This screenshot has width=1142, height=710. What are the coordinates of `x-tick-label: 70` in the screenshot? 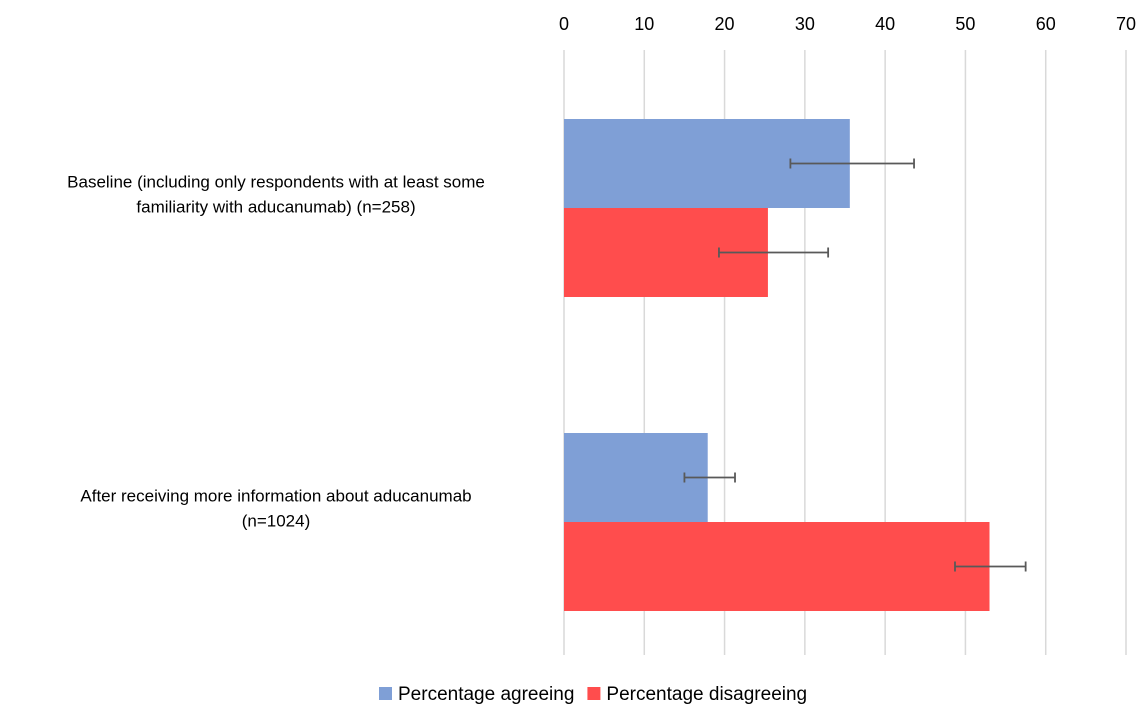 It's located at (1126, 24).